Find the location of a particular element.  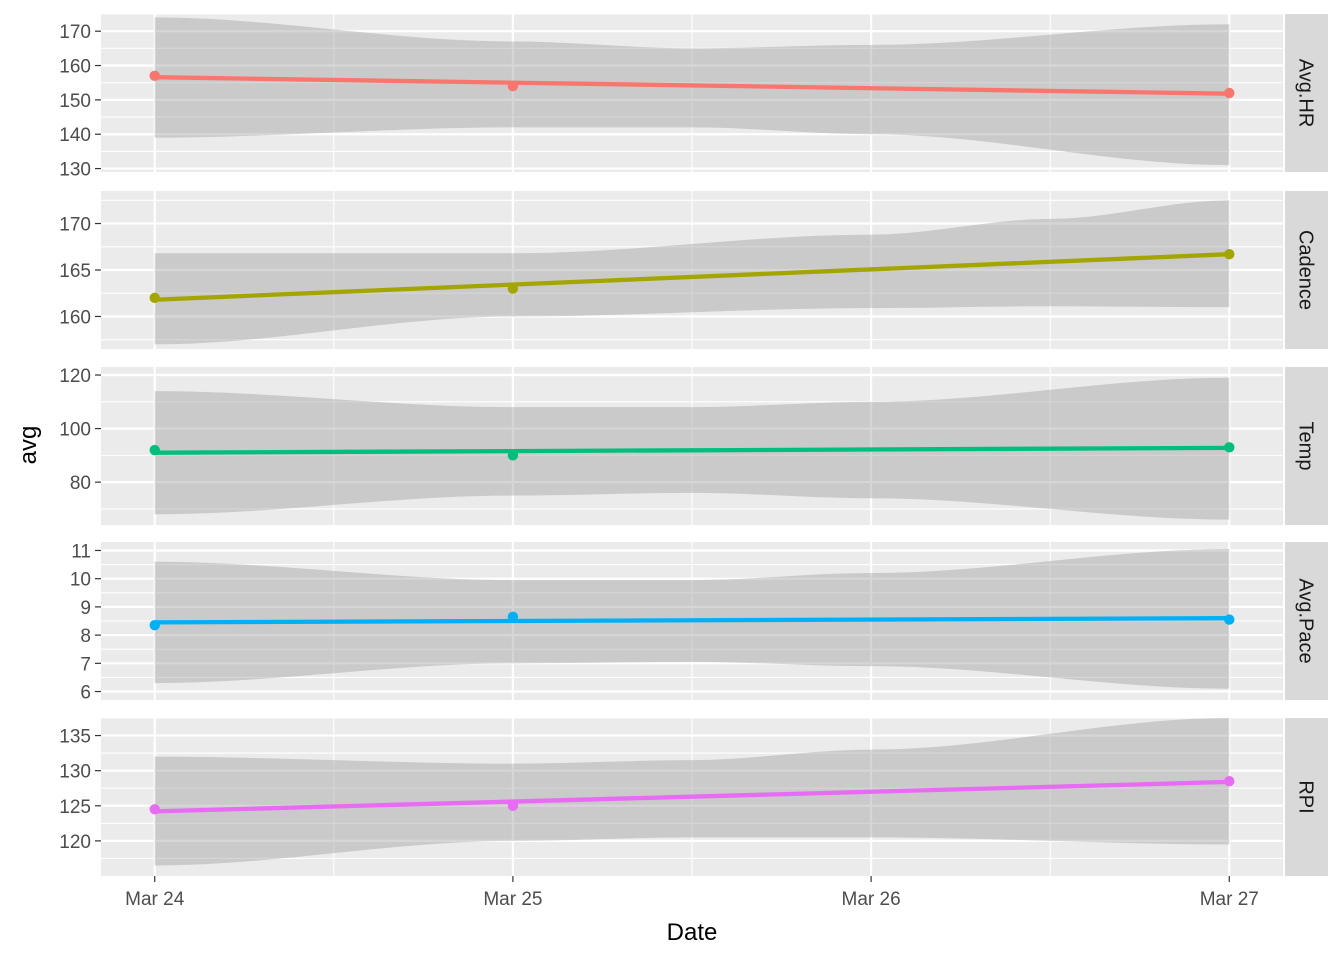

facet-strip-label: Temp is located at coordinates (1306, 446).